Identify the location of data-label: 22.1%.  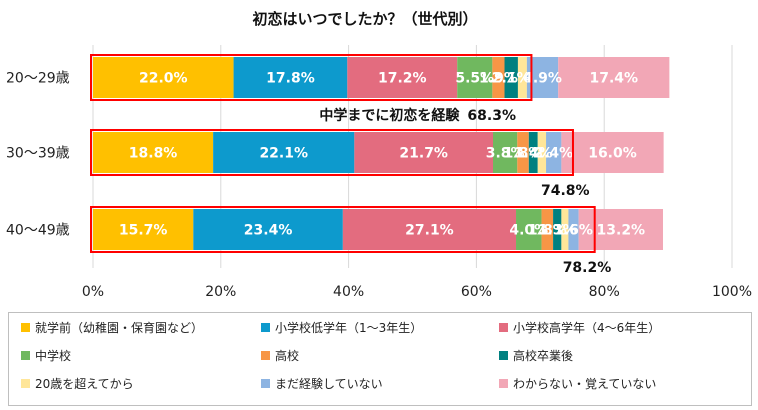
(283, 154).